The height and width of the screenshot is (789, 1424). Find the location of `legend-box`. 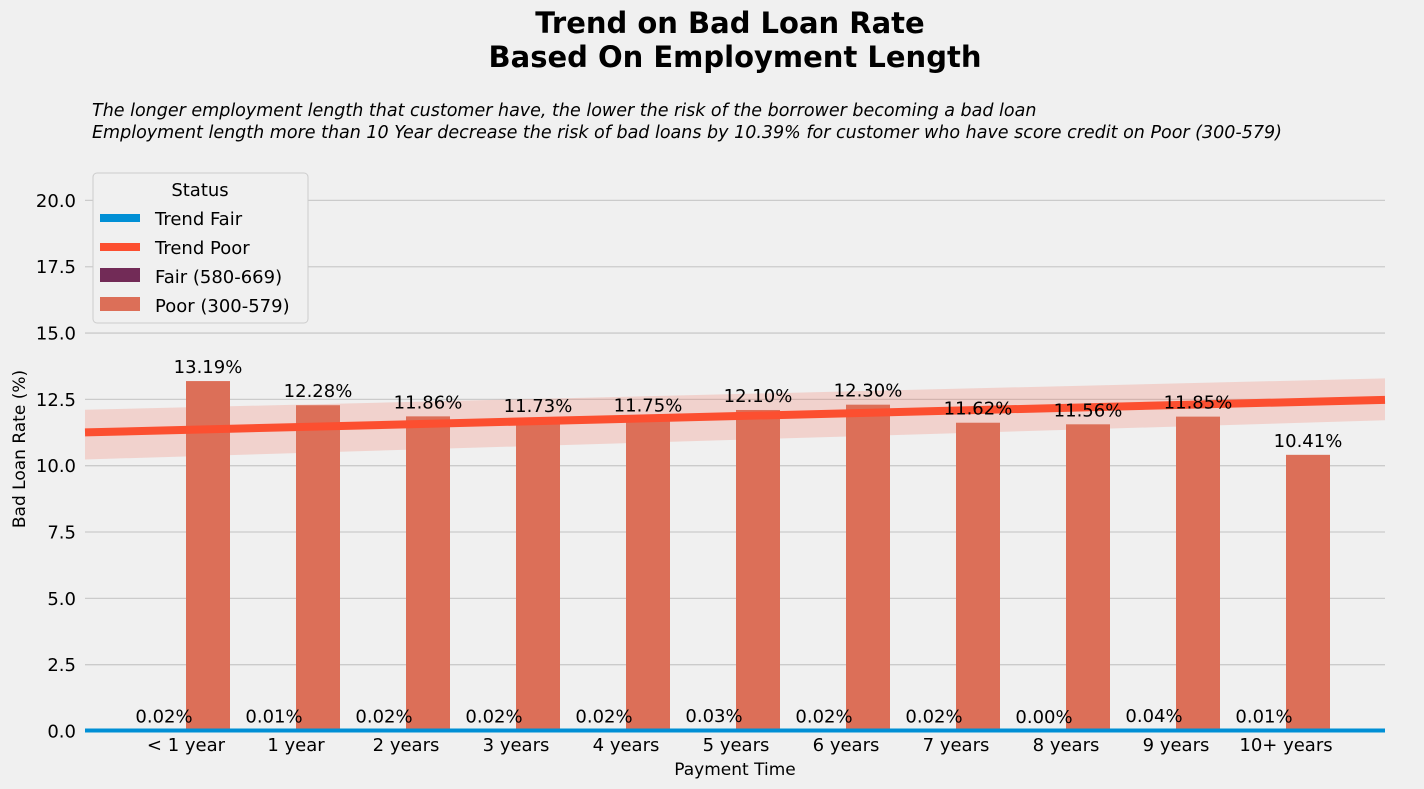

legend-box is located at coordinates (200, 248).